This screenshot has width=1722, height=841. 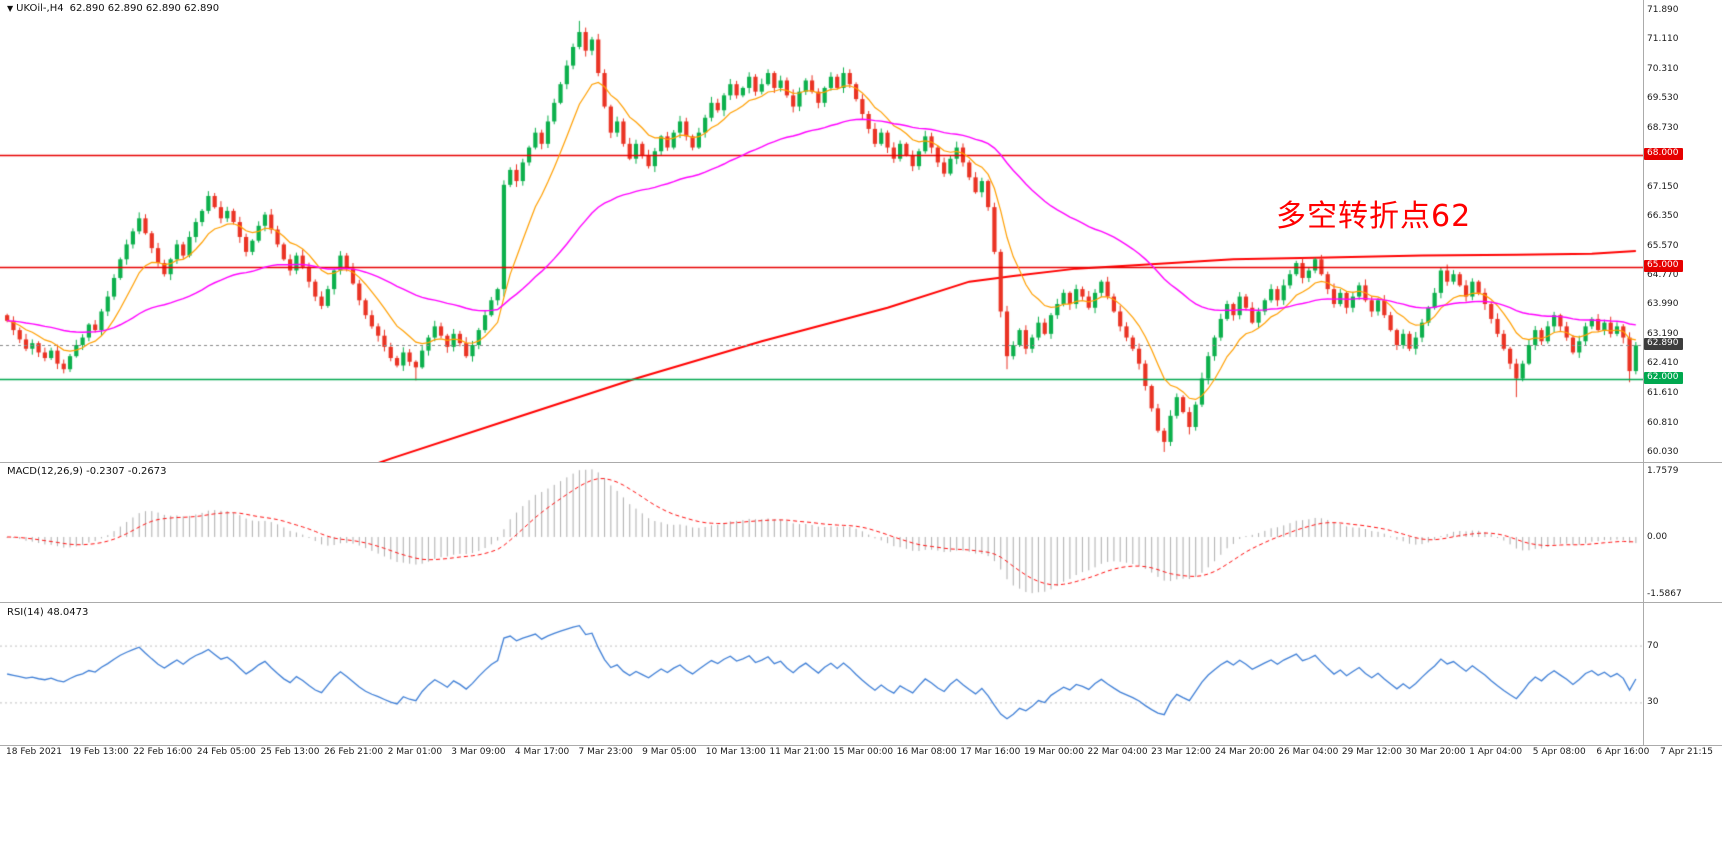 I want to click on price-axis-label: 66.350, so click(x=1663, y=216).